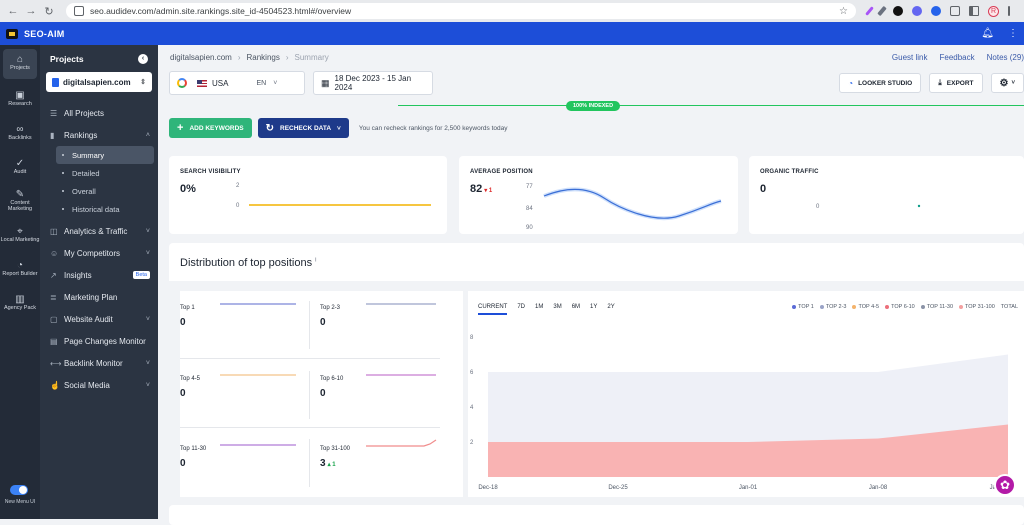  What do you see at coordinates (20, 202) in the screenshot?
I see `rail-content-marketing: ✎ Content Marketing` at bounding box center [20, 202].